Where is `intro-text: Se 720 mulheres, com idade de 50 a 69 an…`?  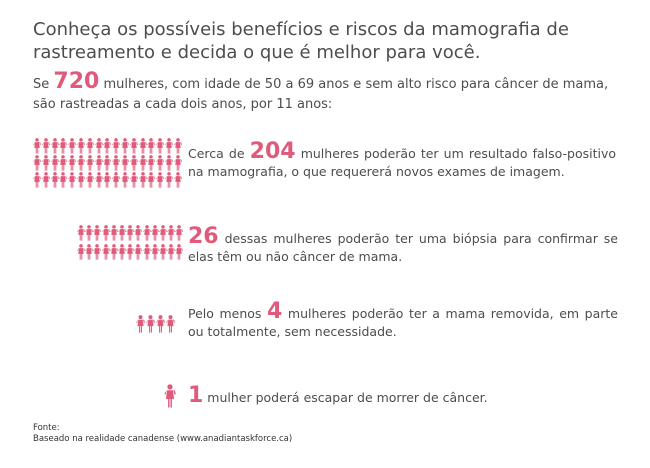
intro-text: Se 720 mulheres, com idade de 50 a 69 an… is located at coordinates (328, 93).